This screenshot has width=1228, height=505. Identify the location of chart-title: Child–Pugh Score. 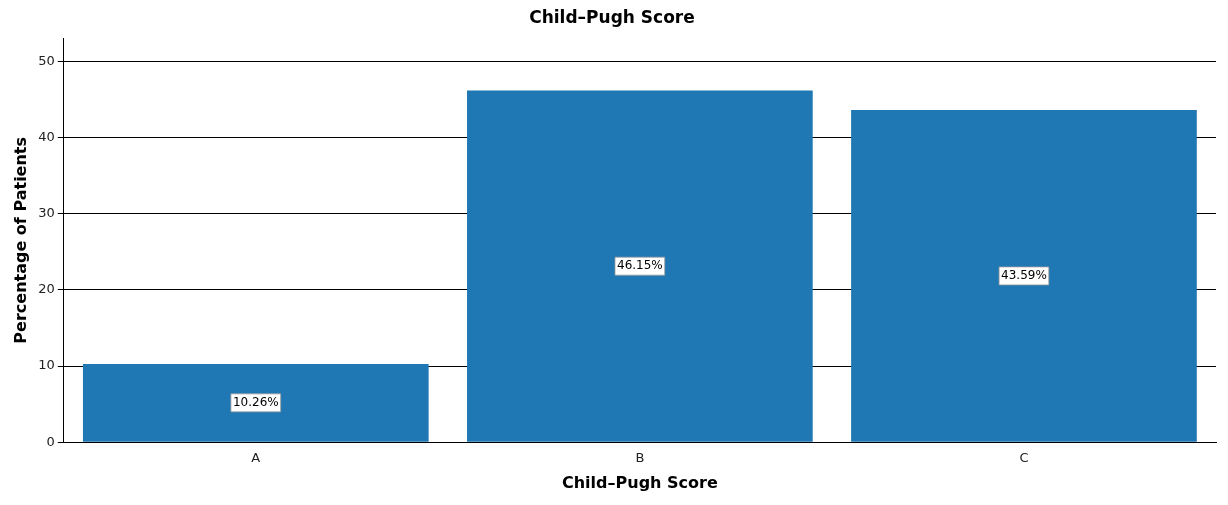
(612, 16).